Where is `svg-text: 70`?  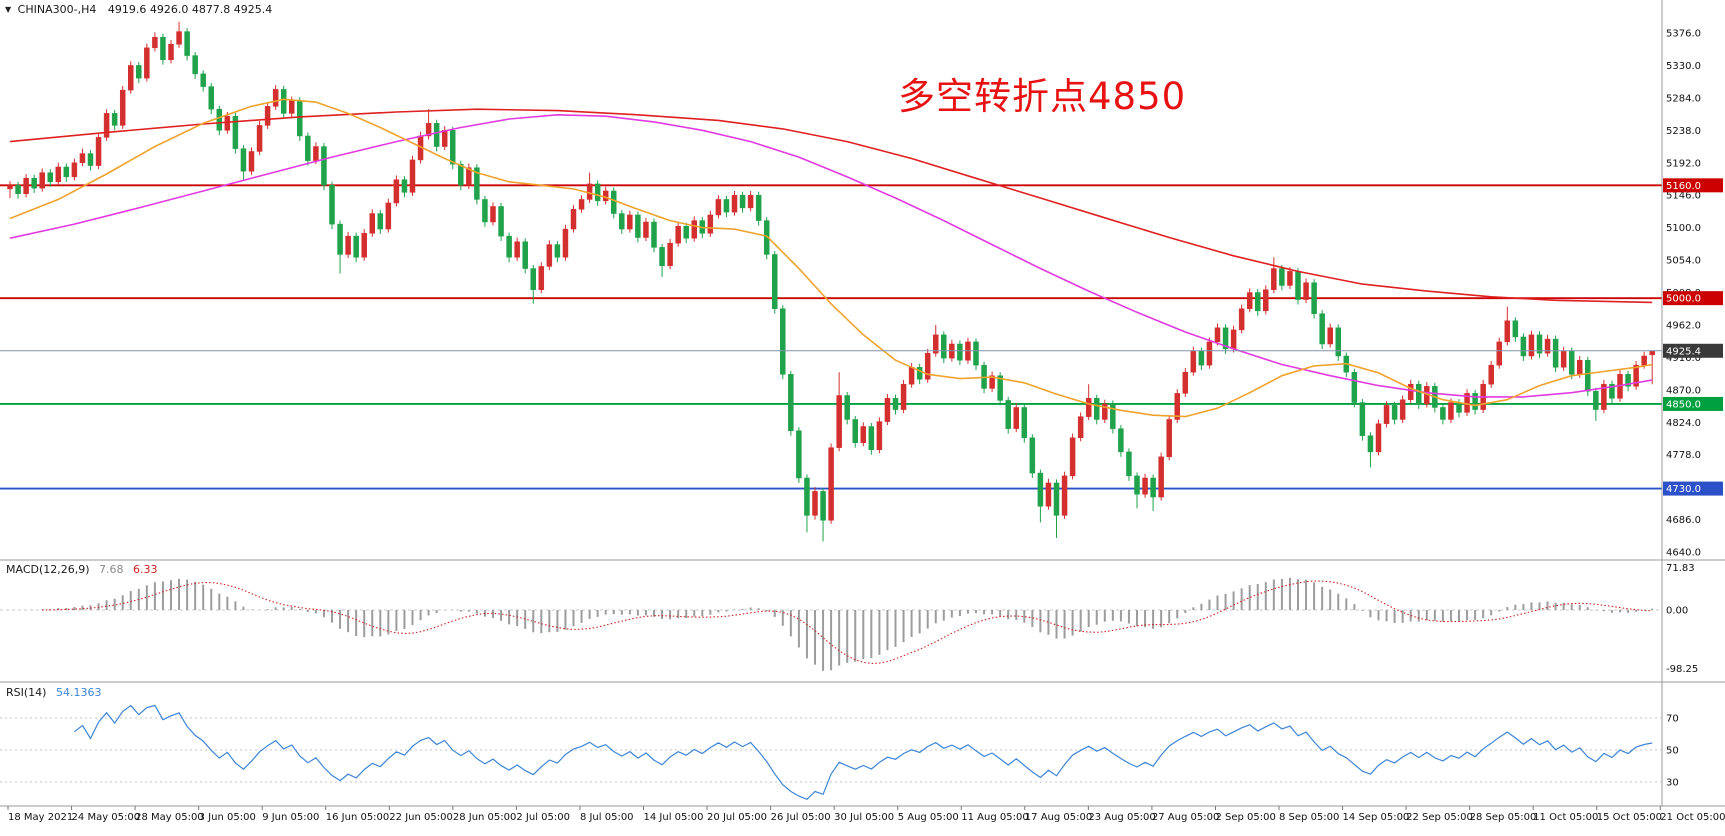 svg-text: 70 is located at coordinates (1672, 719).